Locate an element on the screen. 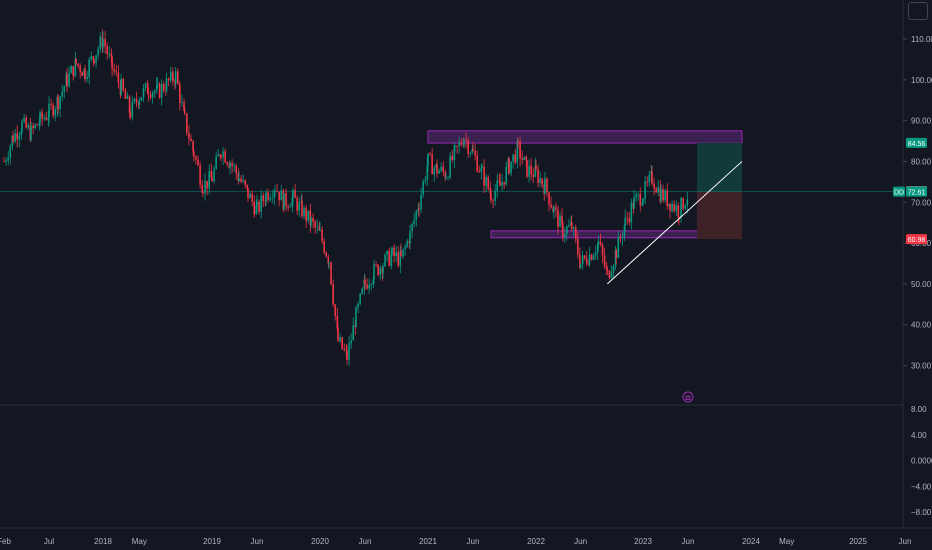  x-tick-label: 2019 is located at coordinates (212, 541).